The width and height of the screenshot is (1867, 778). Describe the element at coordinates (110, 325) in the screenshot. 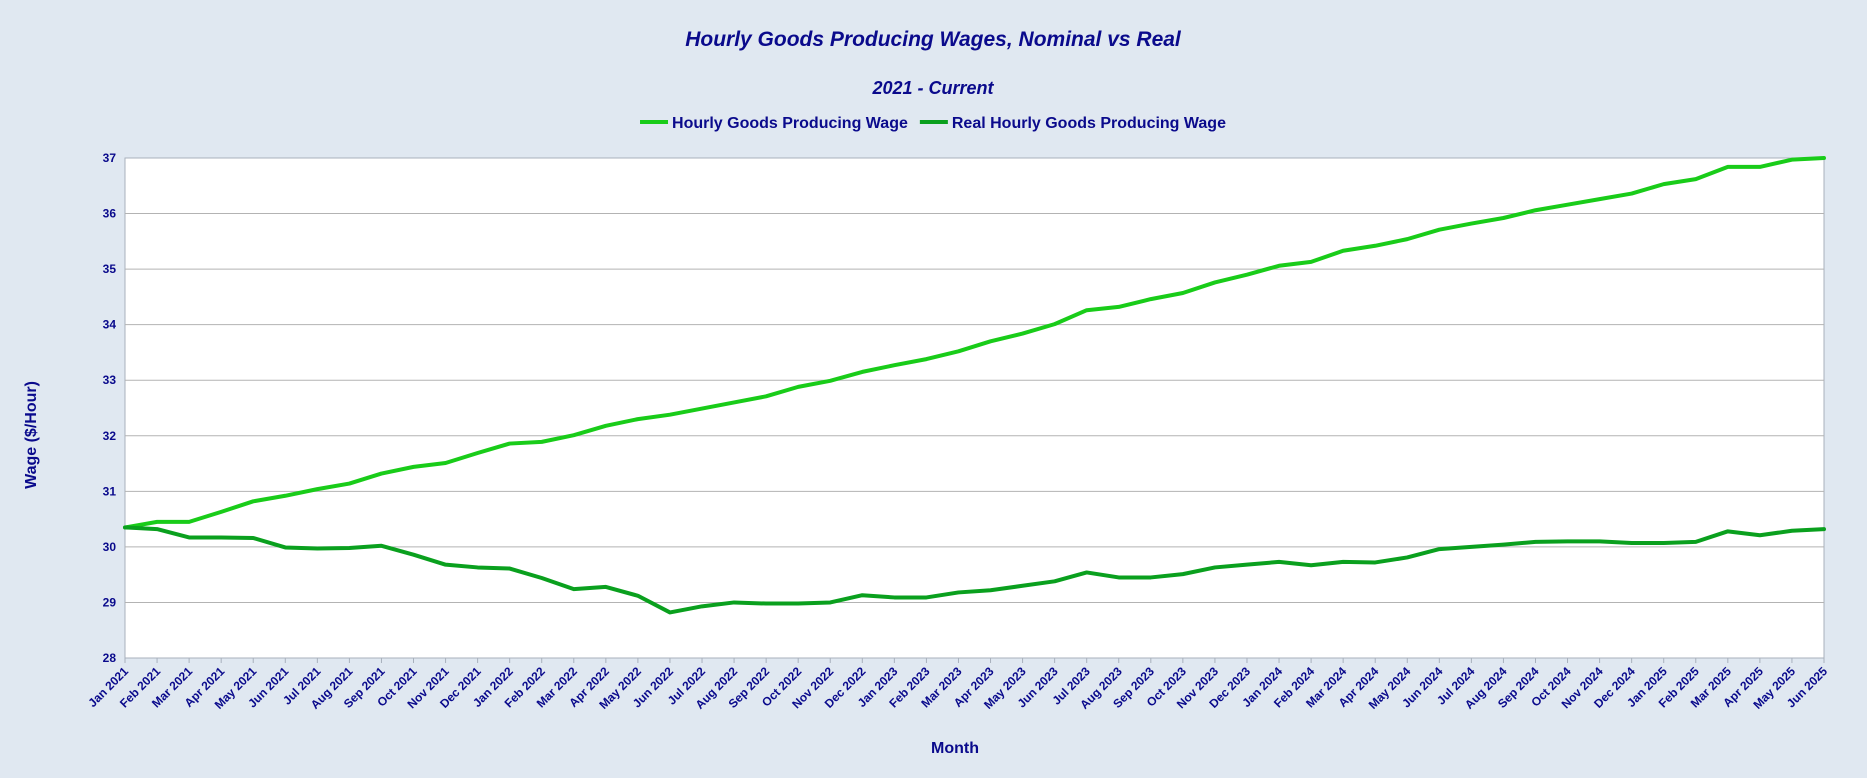

I see `y-tick-label: 34` at that location.